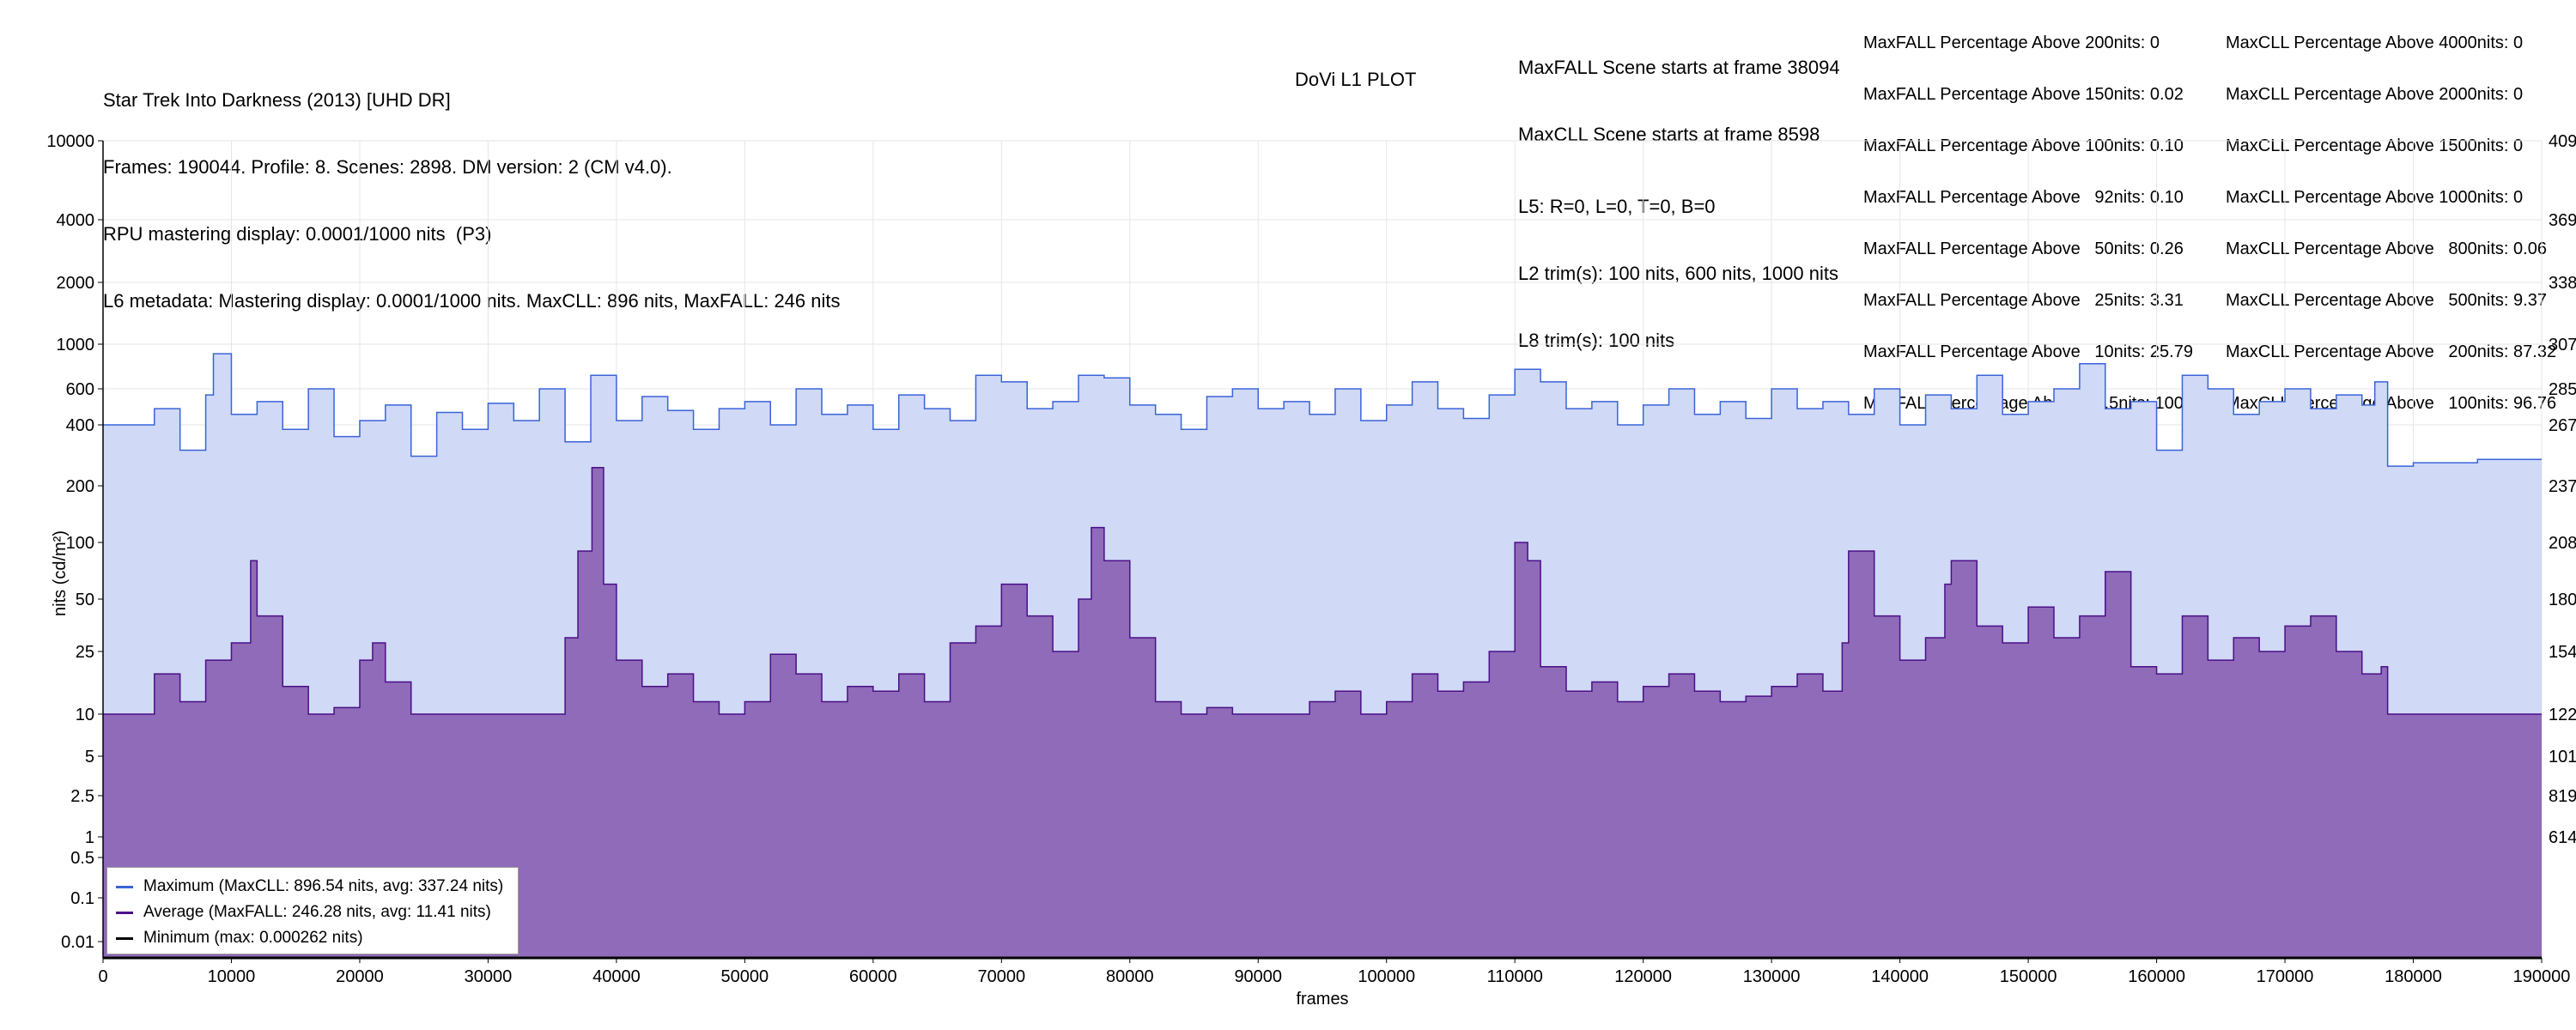  Describe the element at coordinates (489, 976) in the screenshot. I see `x-tick-label: 30000` at that location.